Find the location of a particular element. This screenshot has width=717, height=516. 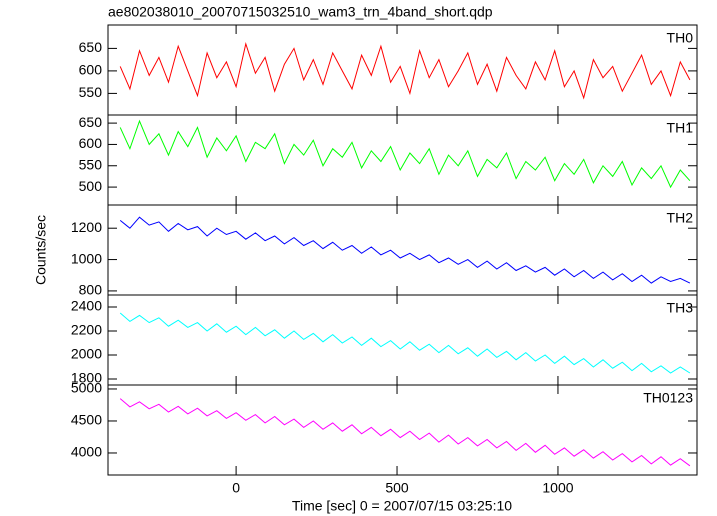

legend-label: TH0123 is located at coordinates (668, 398).